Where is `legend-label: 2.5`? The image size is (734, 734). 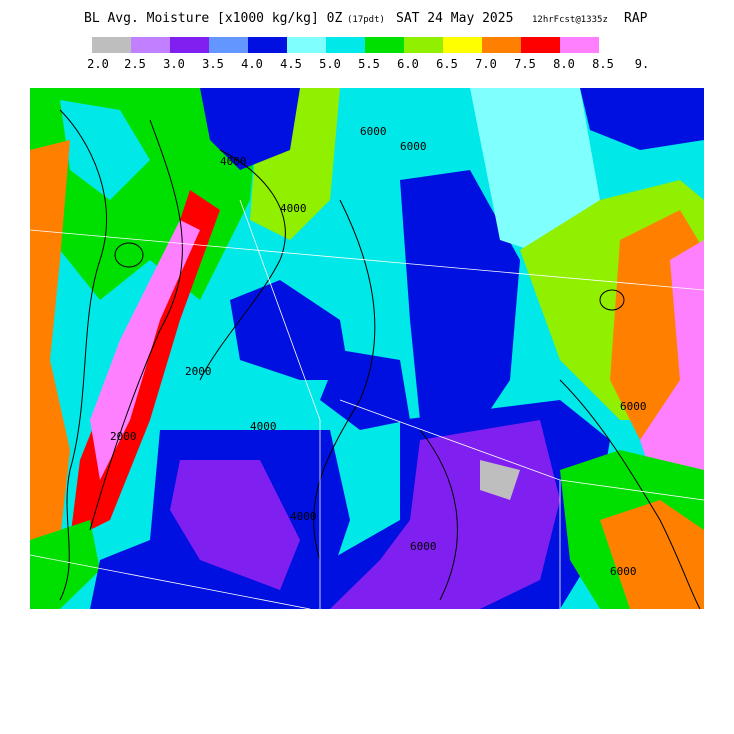
legend-label: 2.5 is located at coordinates (135, 64).